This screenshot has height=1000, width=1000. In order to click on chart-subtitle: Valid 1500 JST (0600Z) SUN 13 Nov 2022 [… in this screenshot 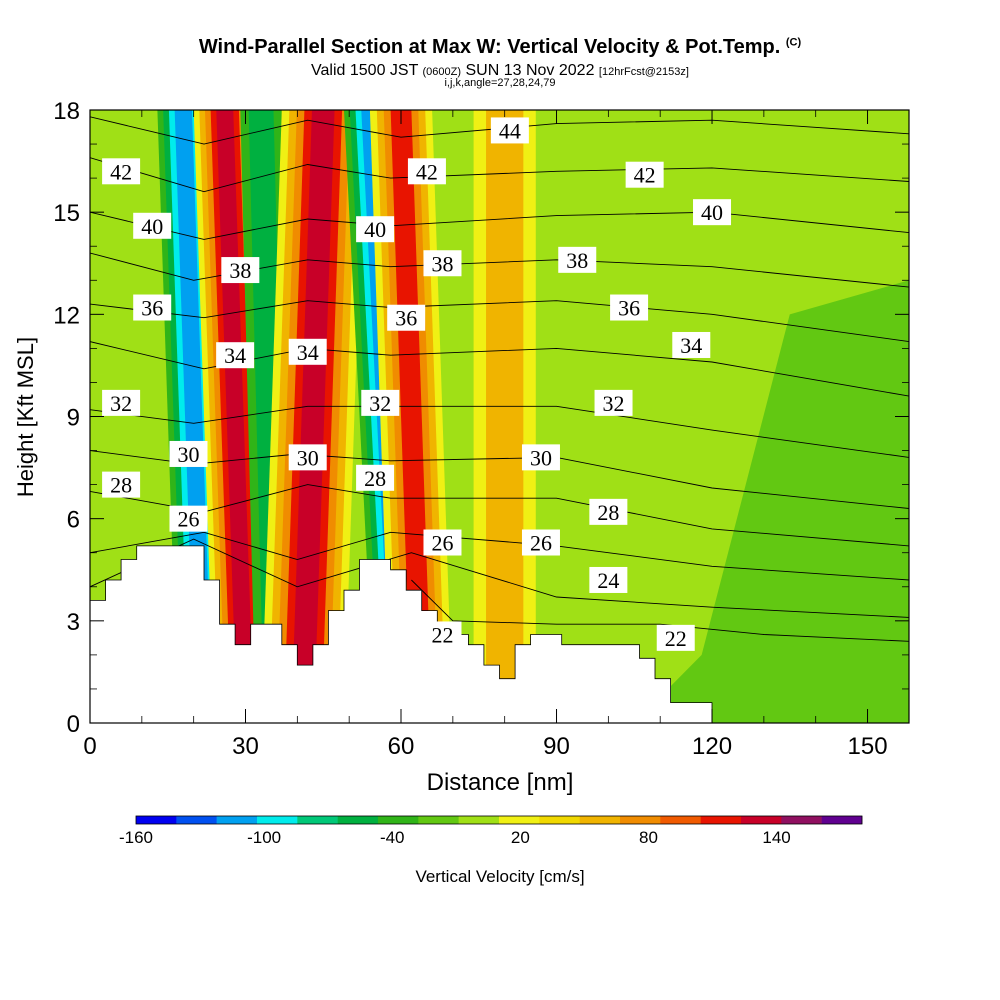, I will do `click(500, 71)`.